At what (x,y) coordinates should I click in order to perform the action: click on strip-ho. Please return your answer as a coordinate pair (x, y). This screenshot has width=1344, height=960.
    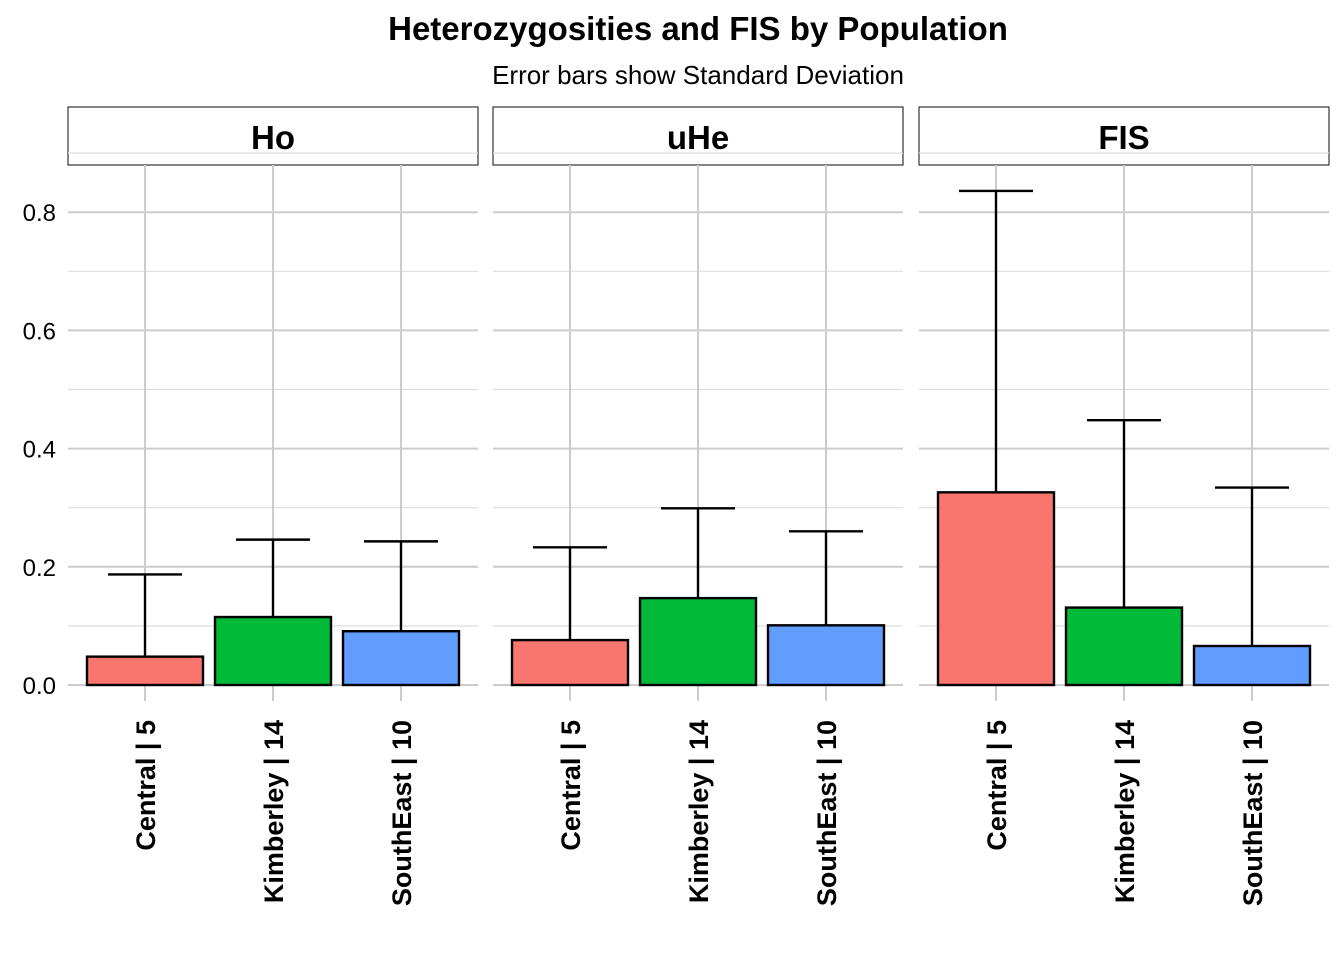
    Looking at the image, I should click on (273, 136).